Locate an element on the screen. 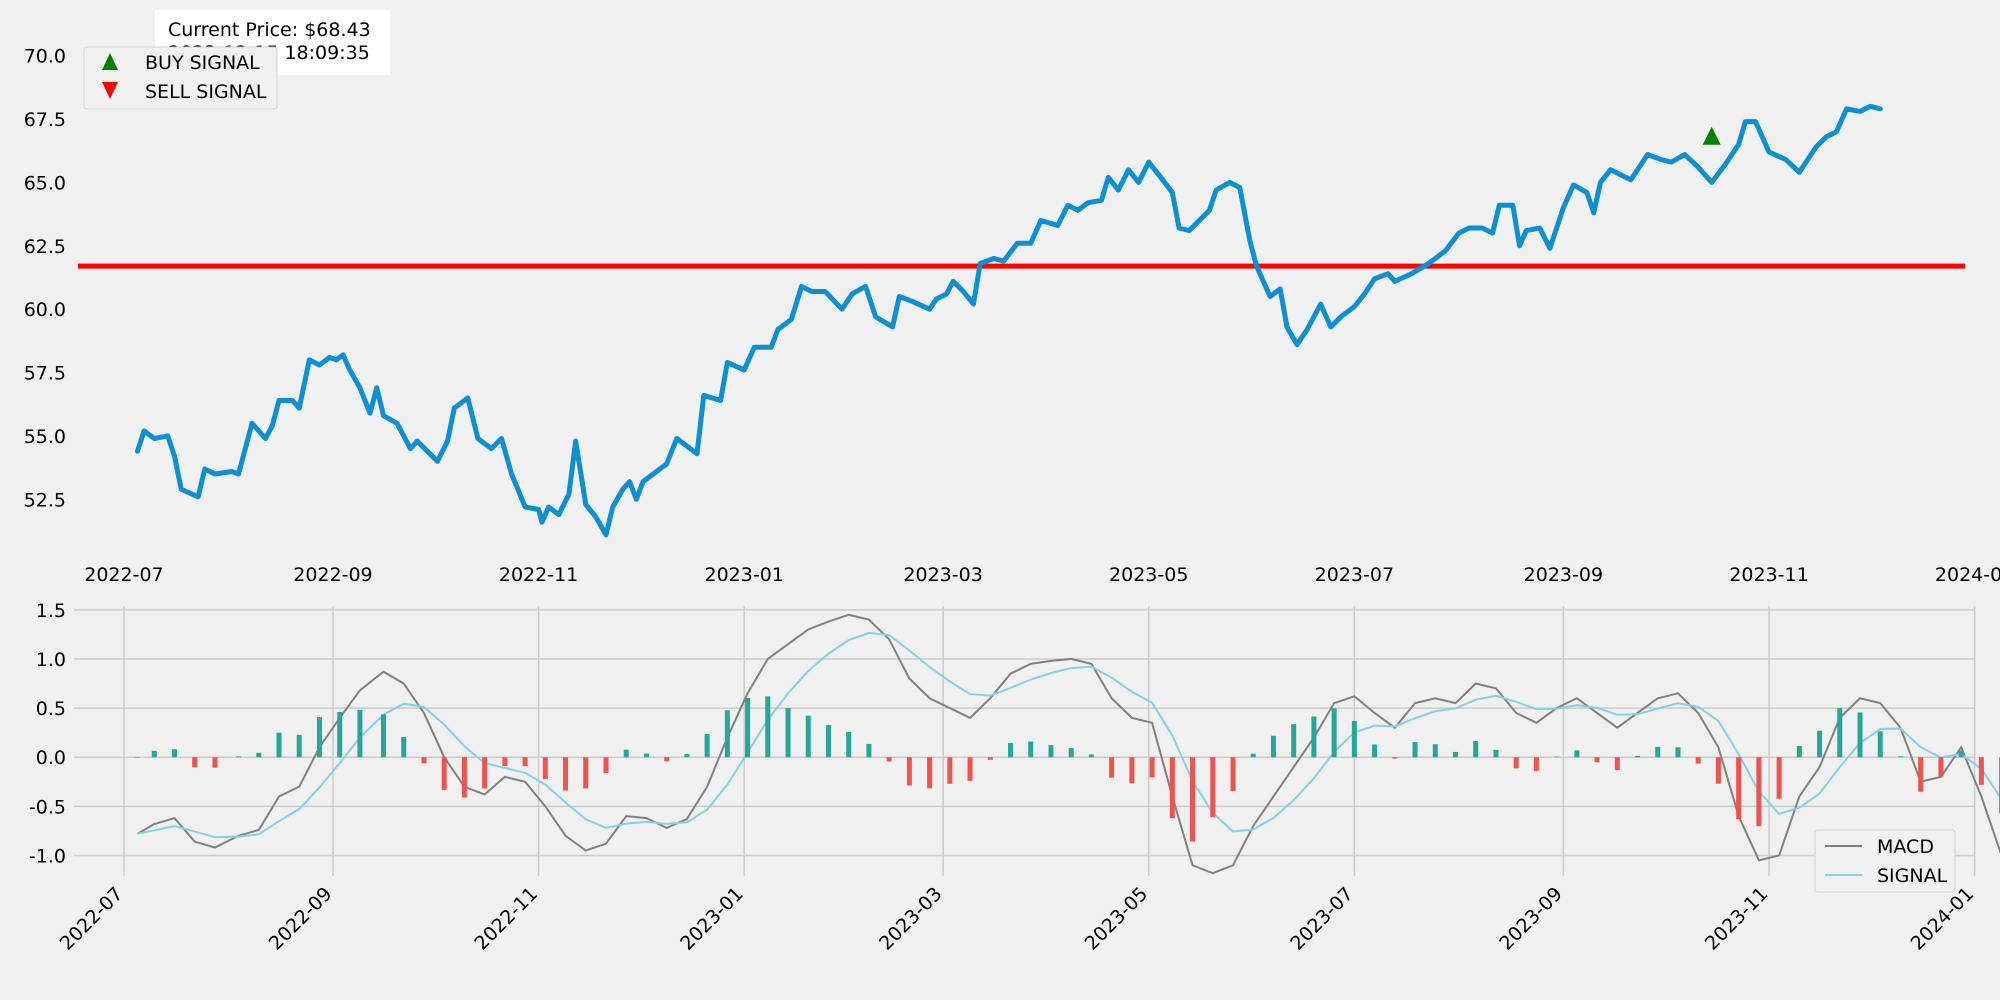 This screenshot has width=2000, height=1000. buy-signal-marker is located at coordinates (1711, 135).